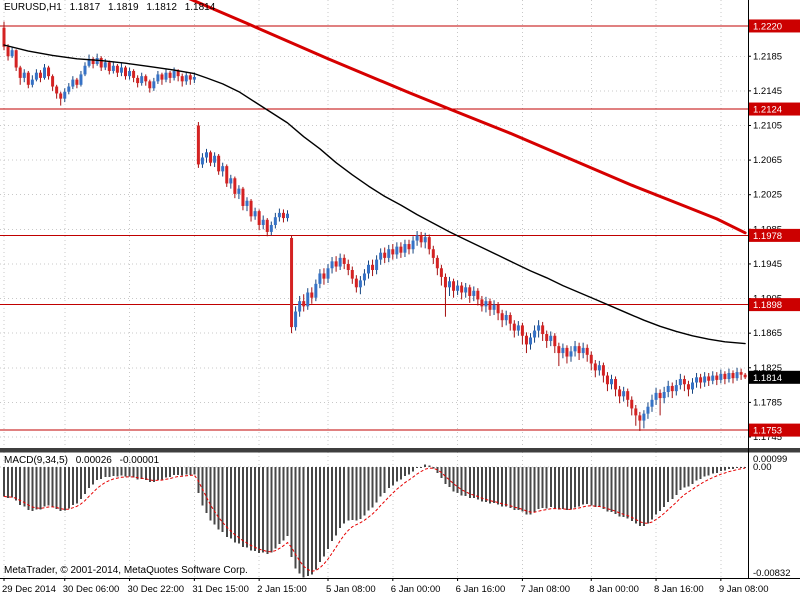 This screenshot has width=800, height=600. What do you see at coordinates (161, 7) in the screenshot?
I see `ohlc-low: 1.1812` at bounding box center [161, 7].